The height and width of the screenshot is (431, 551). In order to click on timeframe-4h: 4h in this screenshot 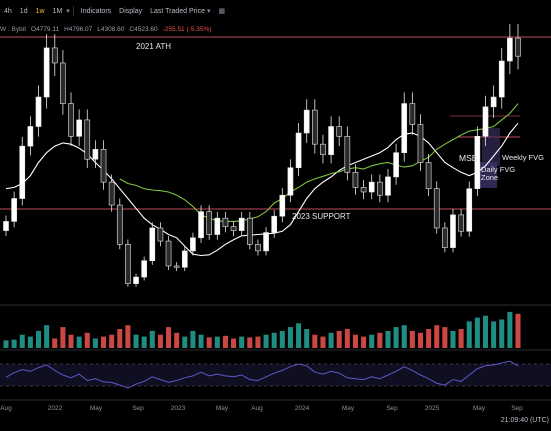, I will do `click(8, 11)`.